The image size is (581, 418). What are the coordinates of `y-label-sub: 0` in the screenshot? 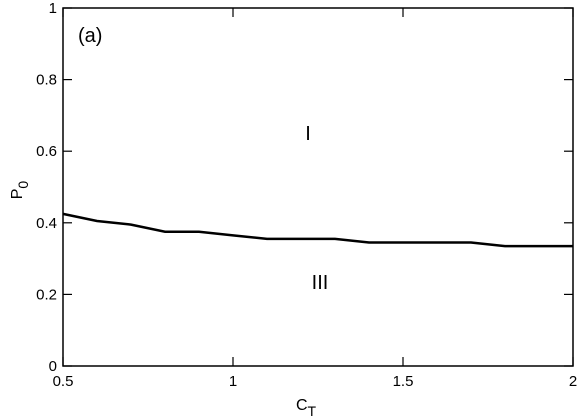 It's located at (23, 185).